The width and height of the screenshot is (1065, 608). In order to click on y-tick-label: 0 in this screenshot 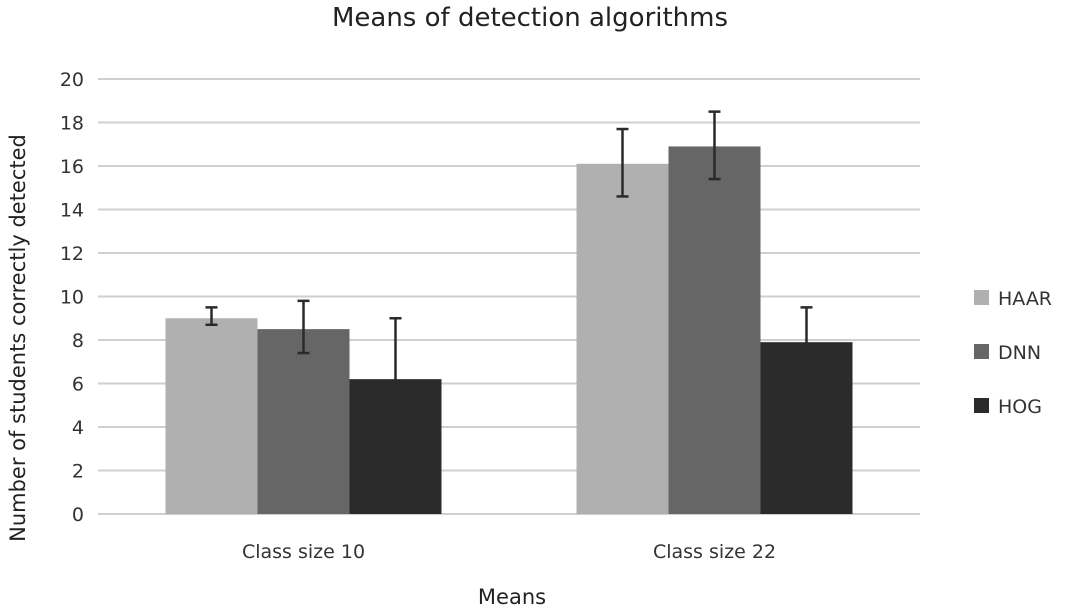, I will do `click(78, 515)`.